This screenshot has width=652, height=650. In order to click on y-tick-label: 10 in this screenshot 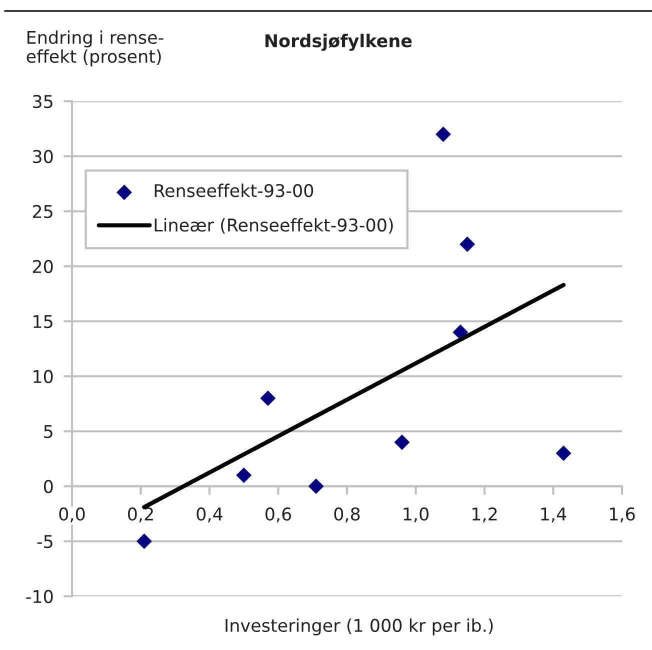, I will do `click(43, 377)`.